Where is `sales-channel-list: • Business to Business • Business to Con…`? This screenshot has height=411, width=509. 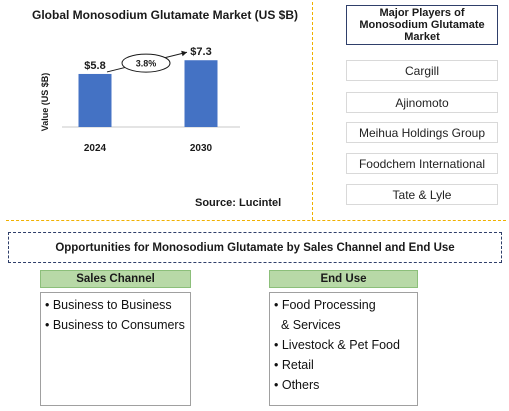
sales-channel-list: • Business to Business • Business to Con… is located at coordinates (115, 349).